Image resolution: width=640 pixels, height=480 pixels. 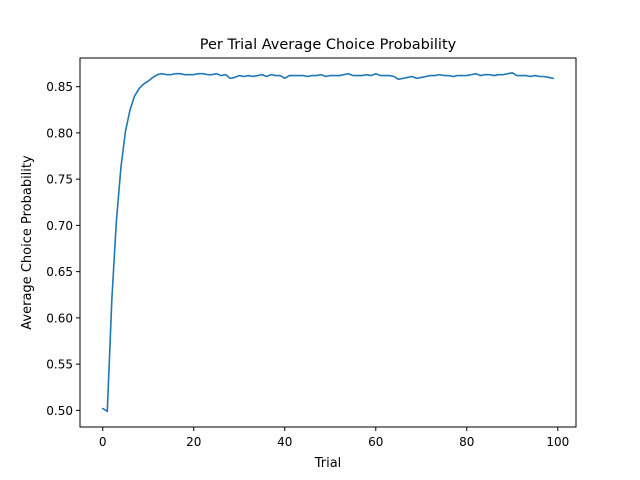 What do you see at coordinates (59, 272) in the screenshot?
I see `y-tick-label: 0.65` at bounding box center [59, 272].